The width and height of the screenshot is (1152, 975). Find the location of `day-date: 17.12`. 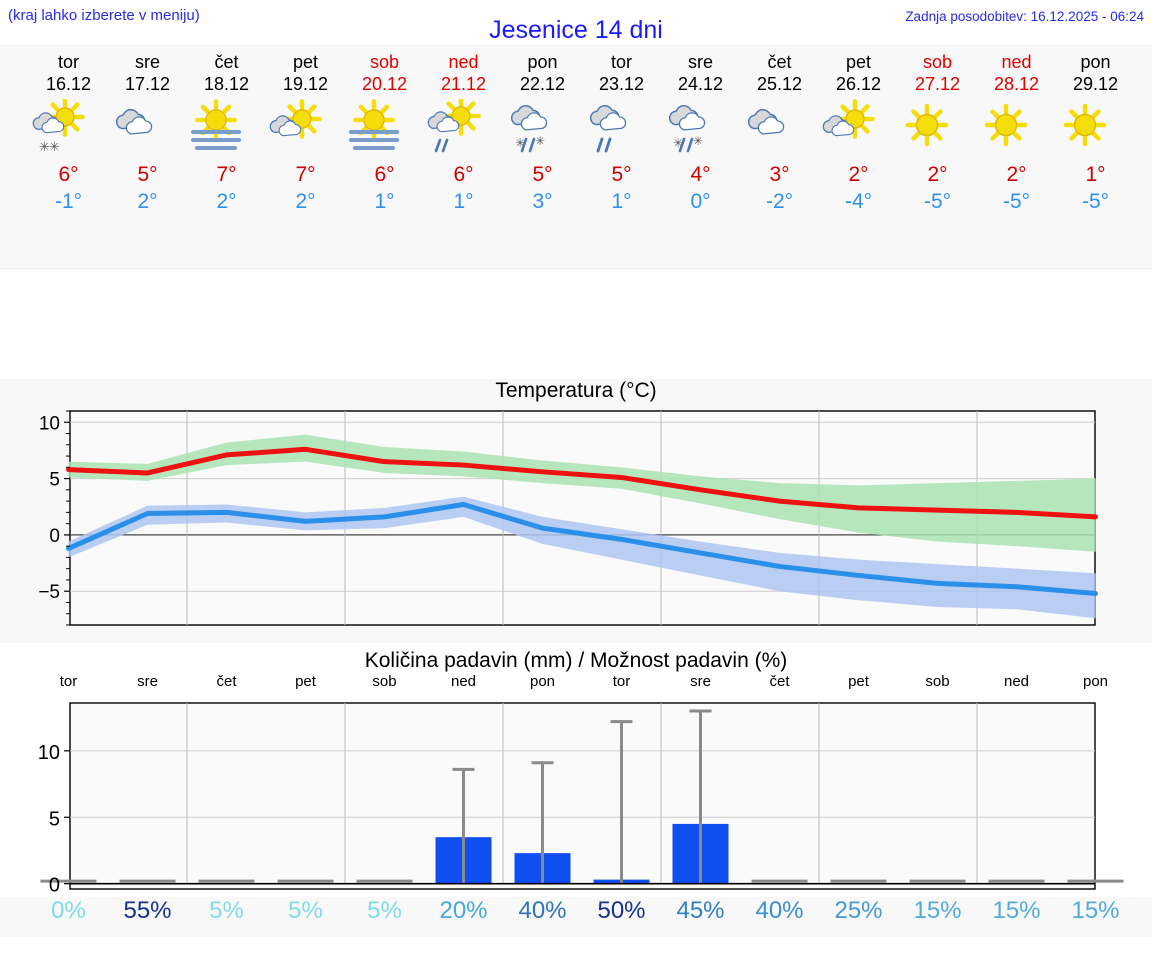

day-date: 17.12 is located at coordinates (147, 84).